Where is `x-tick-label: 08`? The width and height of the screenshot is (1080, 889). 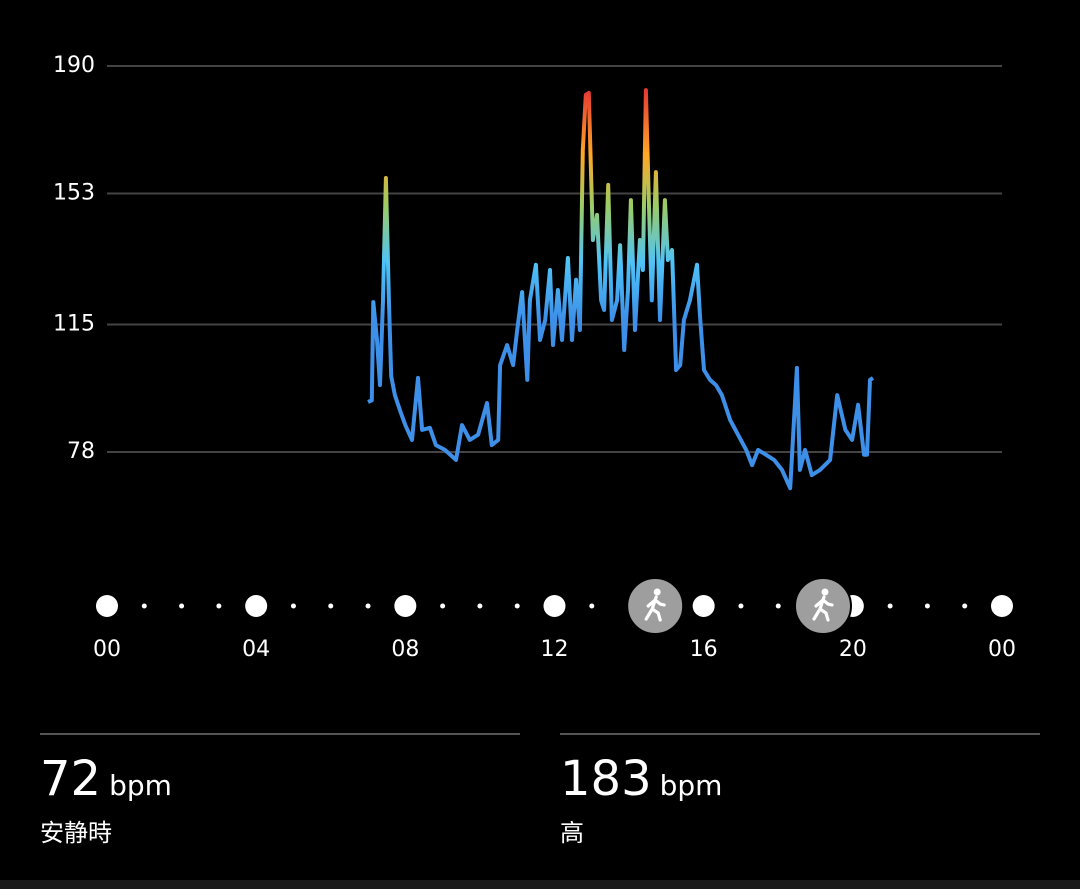 x-tick-label: 08 is located at coordinates (405, 649).